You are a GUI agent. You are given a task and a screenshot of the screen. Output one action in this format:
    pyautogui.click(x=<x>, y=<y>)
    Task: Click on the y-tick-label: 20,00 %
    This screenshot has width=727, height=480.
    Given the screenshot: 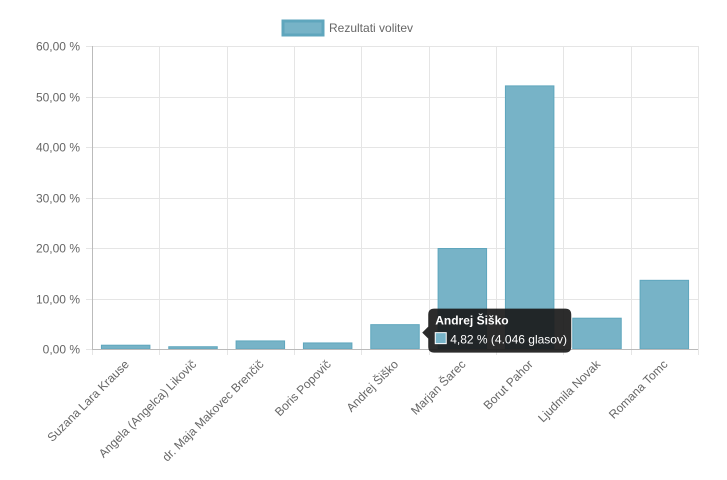 What is the action you would take?
    pyautogui.click(x=58, y=249)
    